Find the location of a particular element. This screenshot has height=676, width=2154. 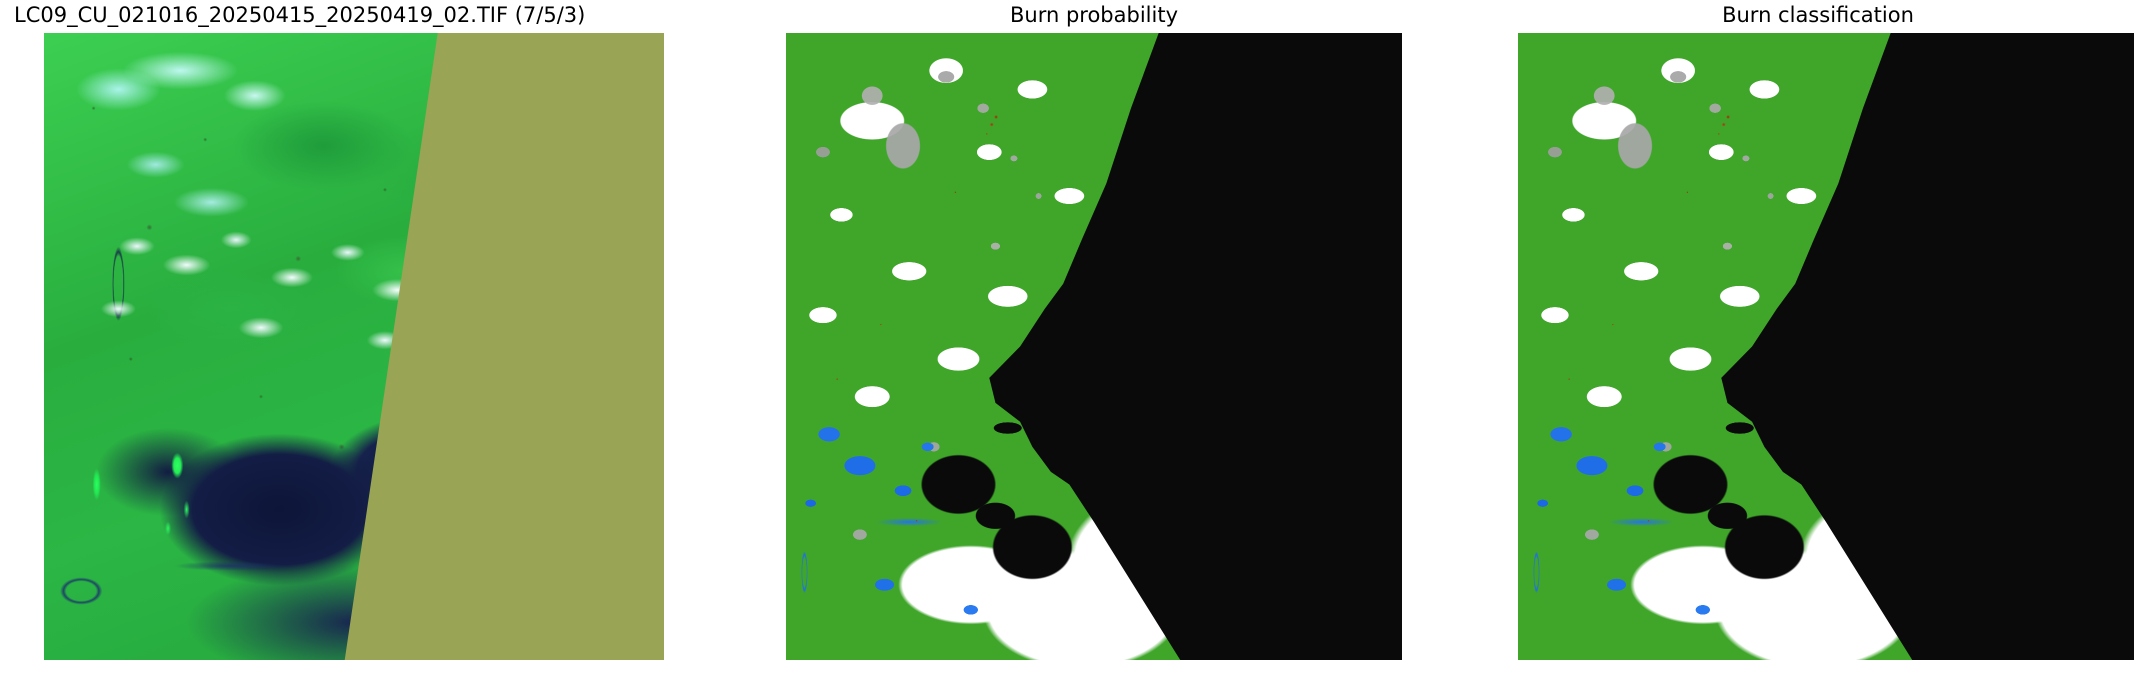

panel-title-burn-classification: Burn classification is located at coordinates (1818, 15).